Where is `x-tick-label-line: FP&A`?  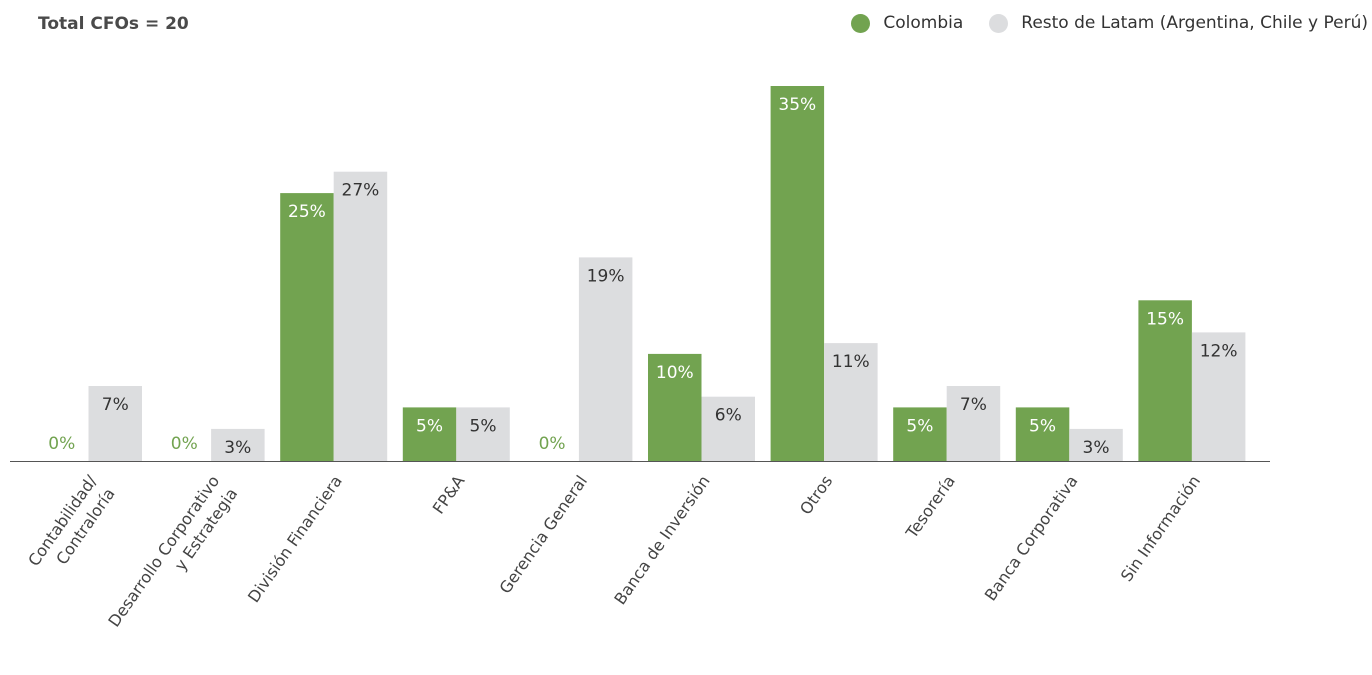 x-tick-label-line: FP&A is located at coordinates (449, 495).